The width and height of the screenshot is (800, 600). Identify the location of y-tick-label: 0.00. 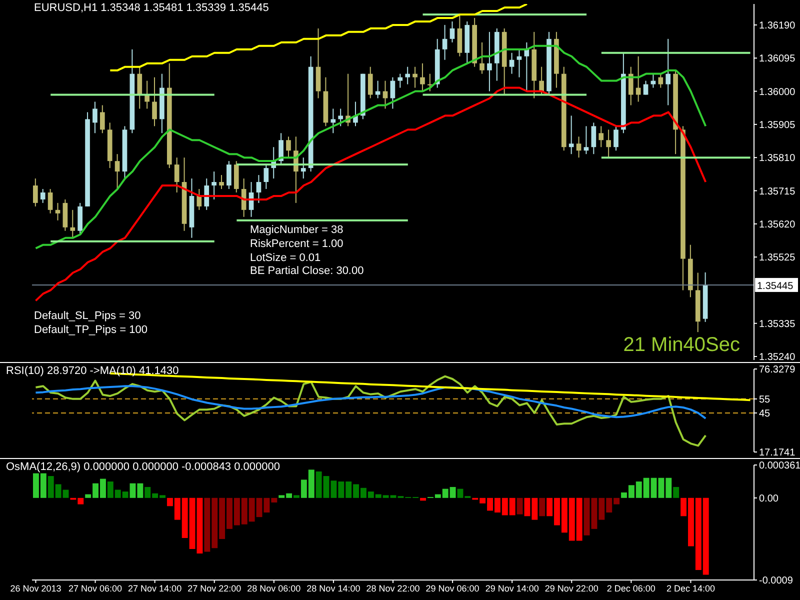
(769, 498).